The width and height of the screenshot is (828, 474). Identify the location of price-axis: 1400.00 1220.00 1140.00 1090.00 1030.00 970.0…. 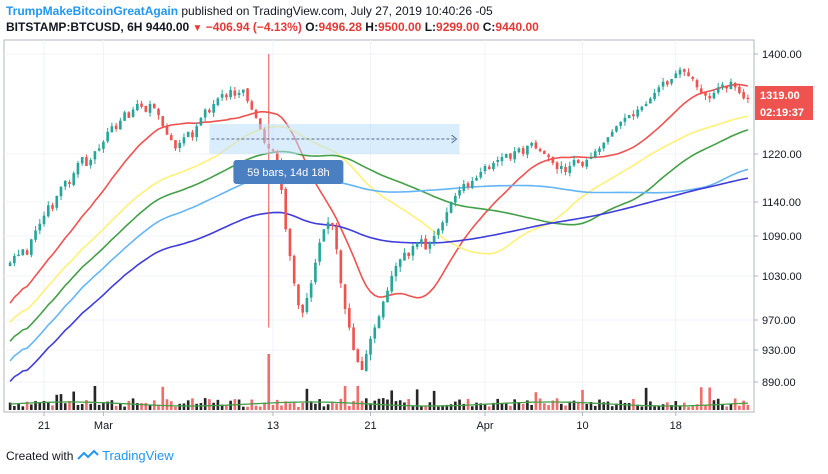
(783, 226).